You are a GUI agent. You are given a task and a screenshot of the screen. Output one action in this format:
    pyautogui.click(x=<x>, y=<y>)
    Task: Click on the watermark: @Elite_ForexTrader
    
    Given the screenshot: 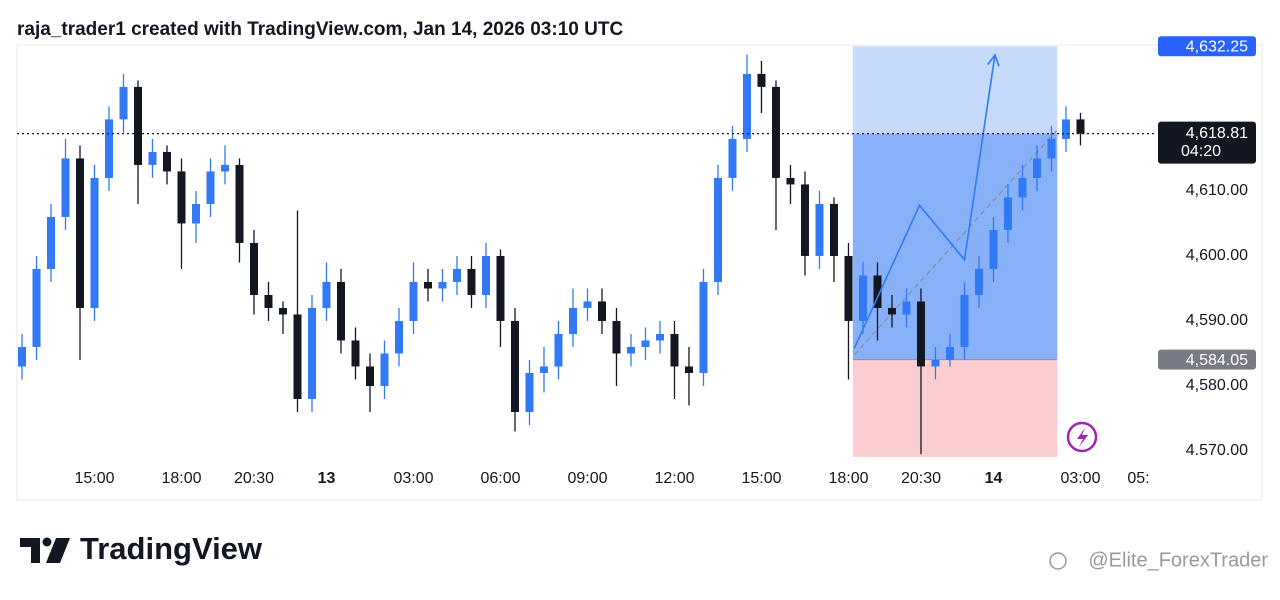 What is the action you would take?
    pyautogui.click(x=1178, y=560)
    